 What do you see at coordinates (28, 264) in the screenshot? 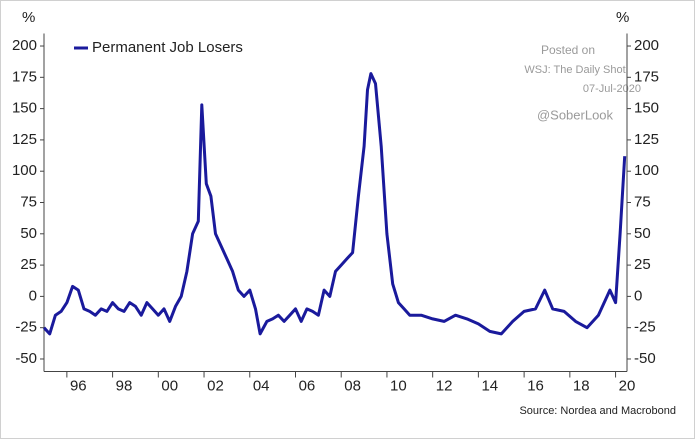
I see `y-tick-label: 25` at bounding box center [28, 264].